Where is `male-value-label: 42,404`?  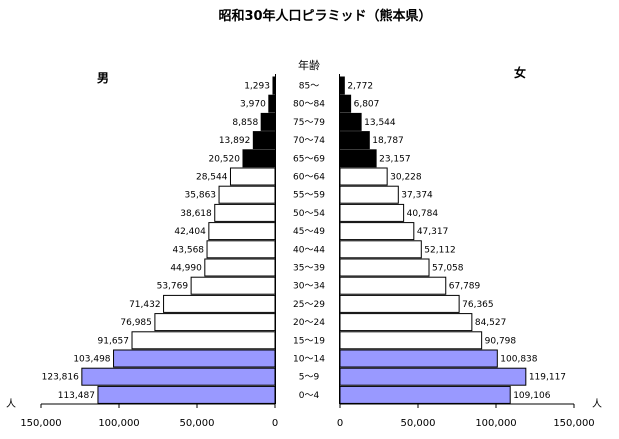 male-value-label: 42,404 is located at coordinates (190, 232).